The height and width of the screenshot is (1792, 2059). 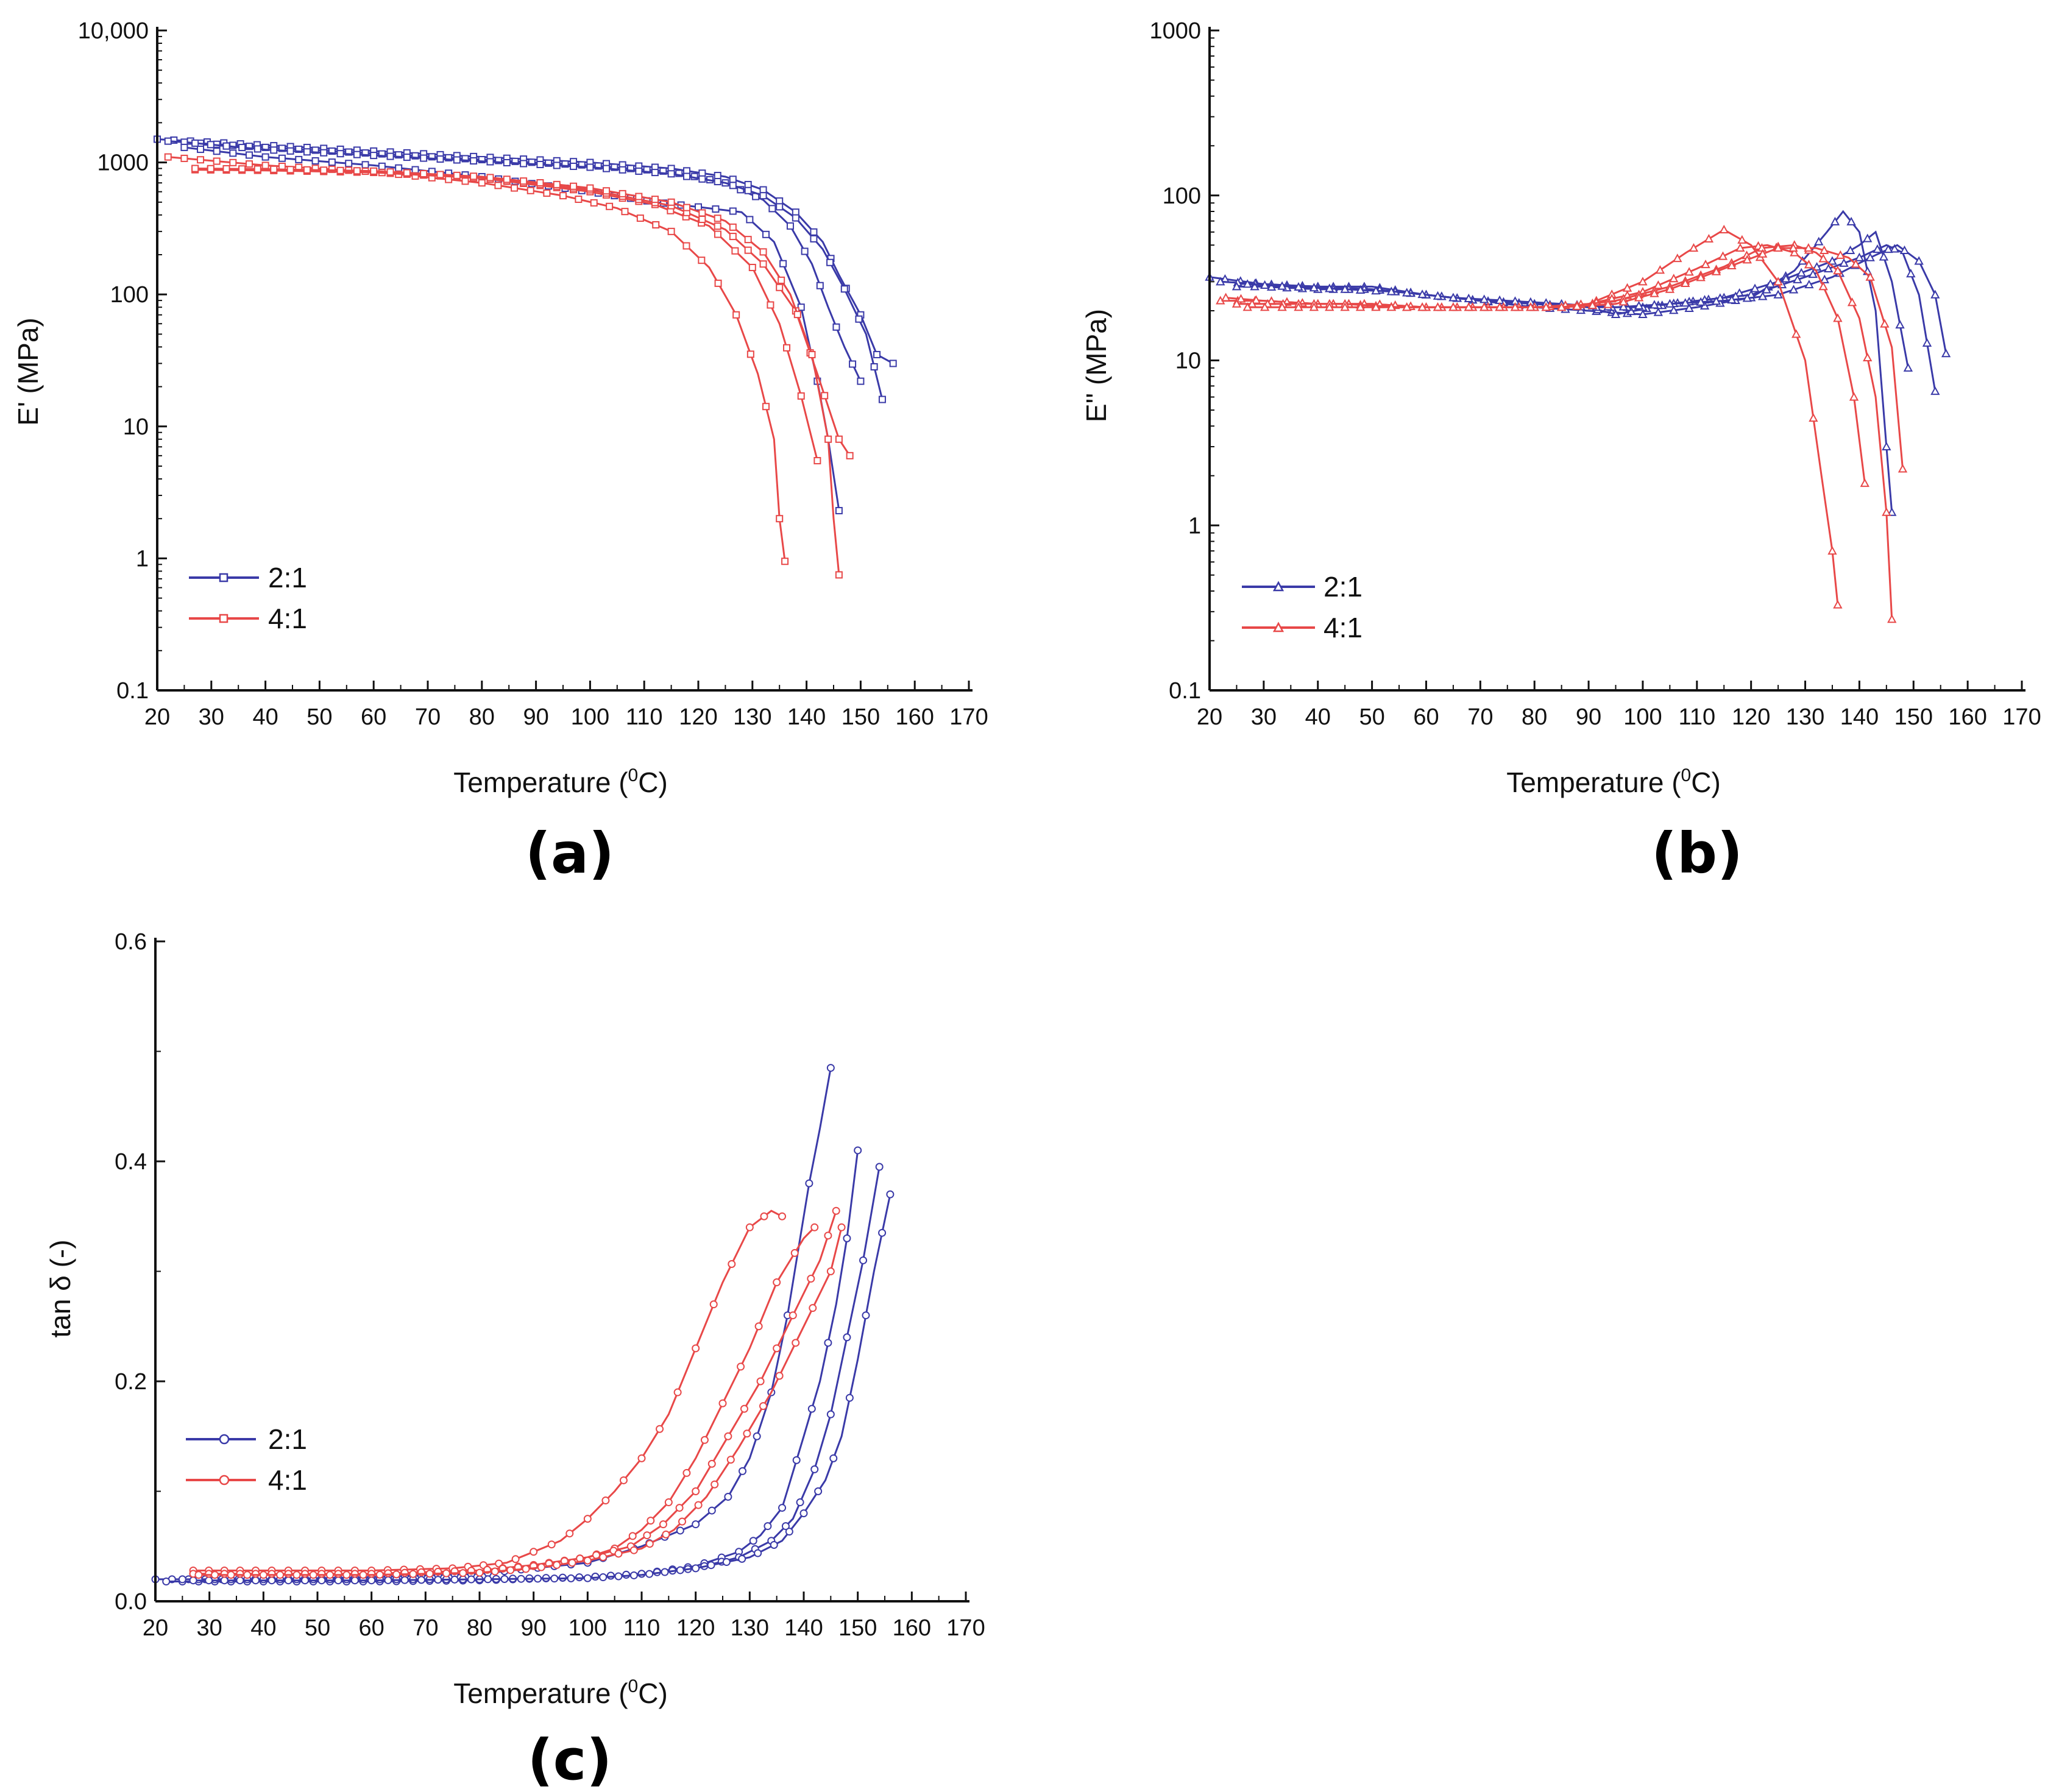 I want to click on legend-label-2-1: 2:1, so click(x=287, y=1439).